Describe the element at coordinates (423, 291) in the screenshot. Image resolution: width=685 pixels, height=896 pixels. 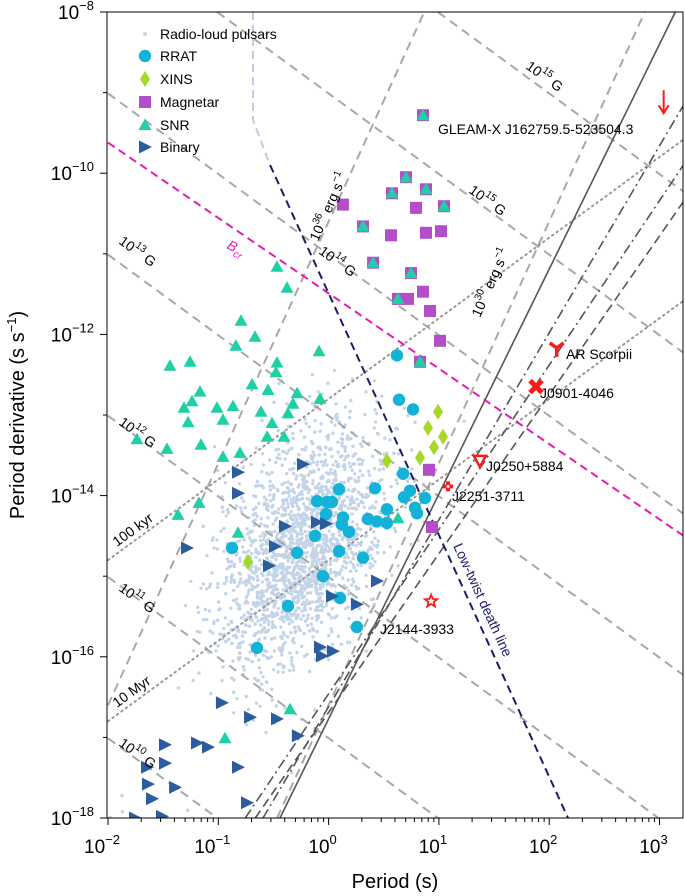
I see `magnetar-point` at that location.